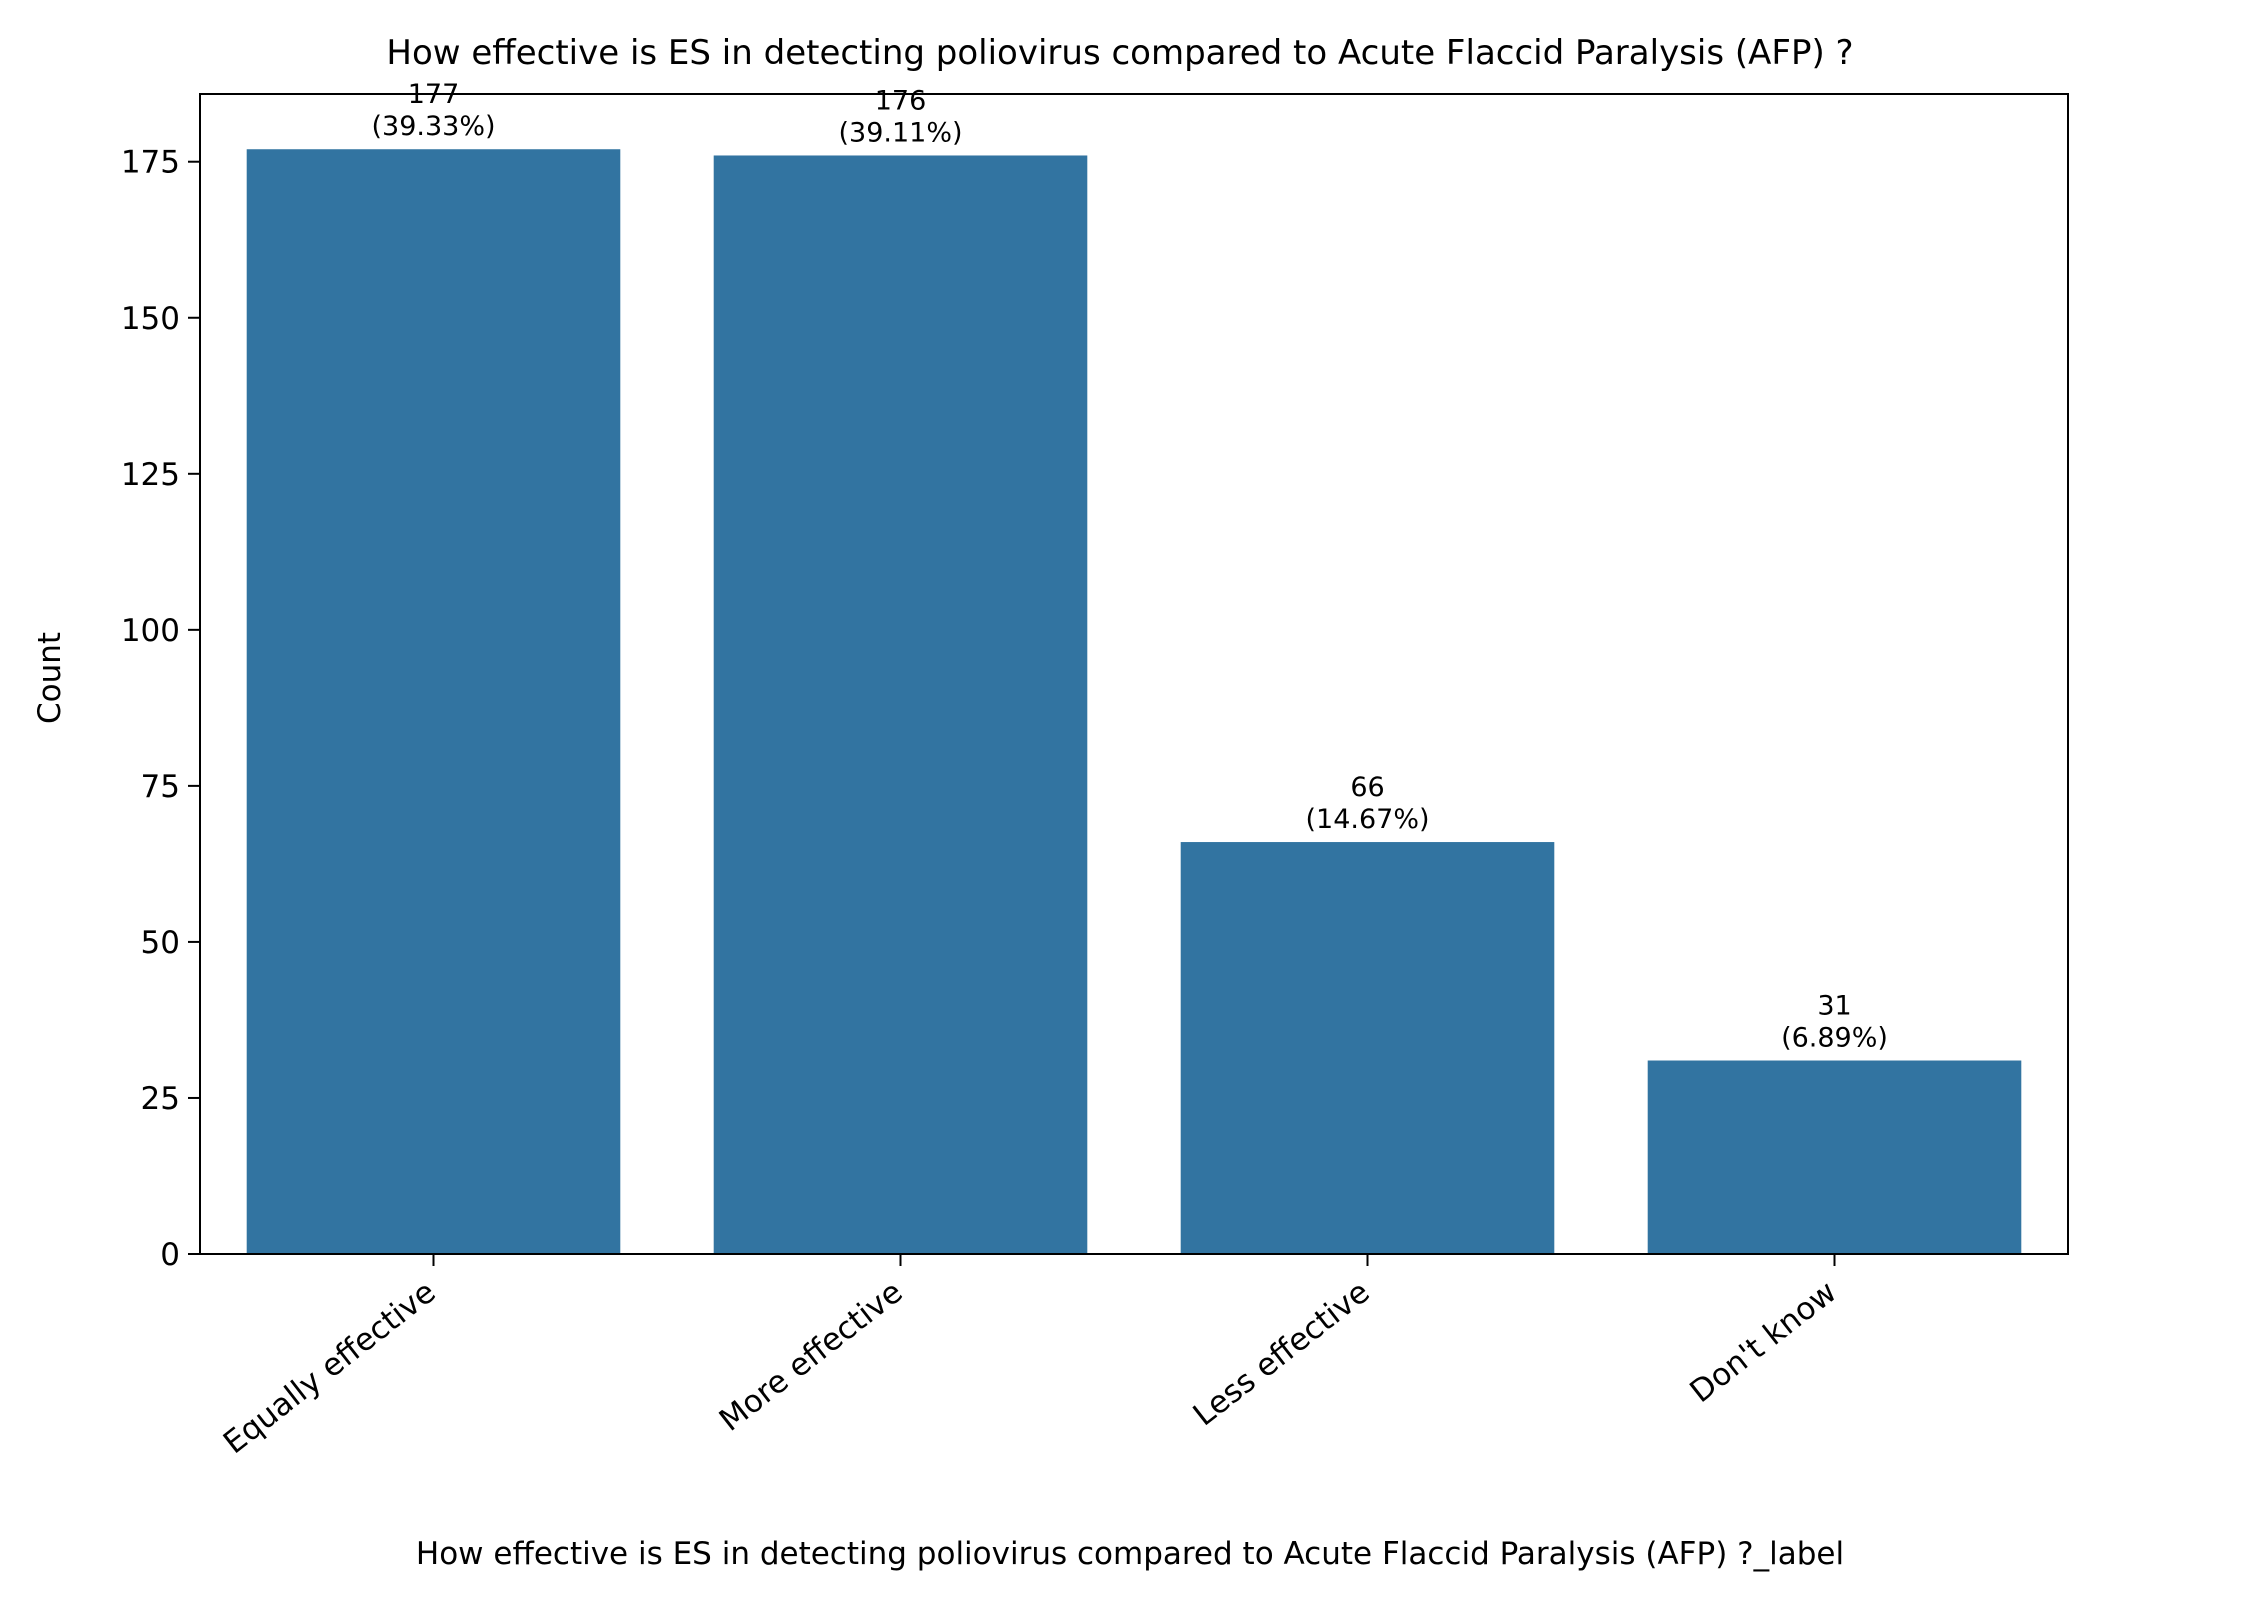 The height and width of the screenshot is (1600, 2245). What do you see at coordinates (433, 126) in the screenshot?
I see `bar-percent-label: (39.33%)` at bounding box center [433, 126].